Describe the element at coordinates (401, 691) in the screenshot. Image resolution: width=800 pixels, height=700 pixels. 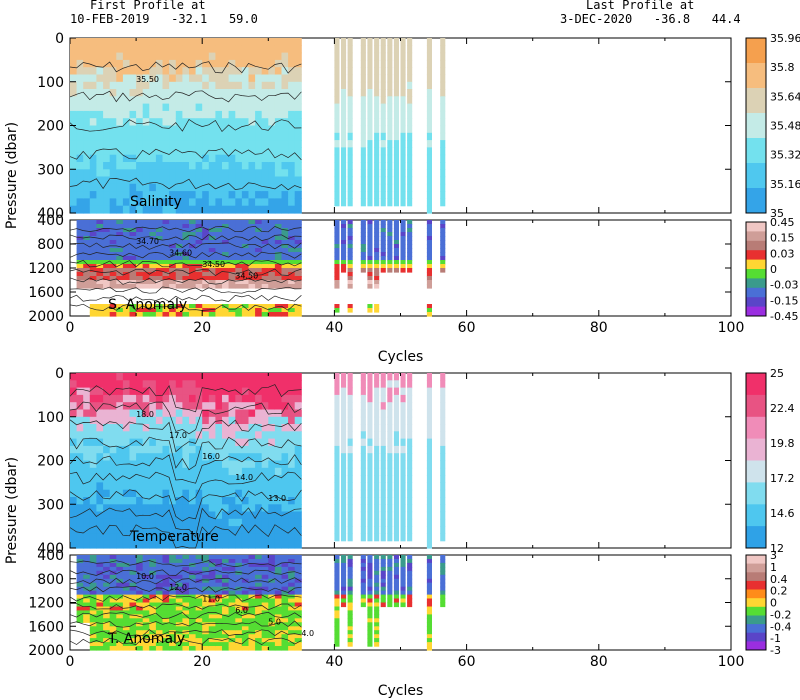
I see `x-axis-label: Cycles` at that location.